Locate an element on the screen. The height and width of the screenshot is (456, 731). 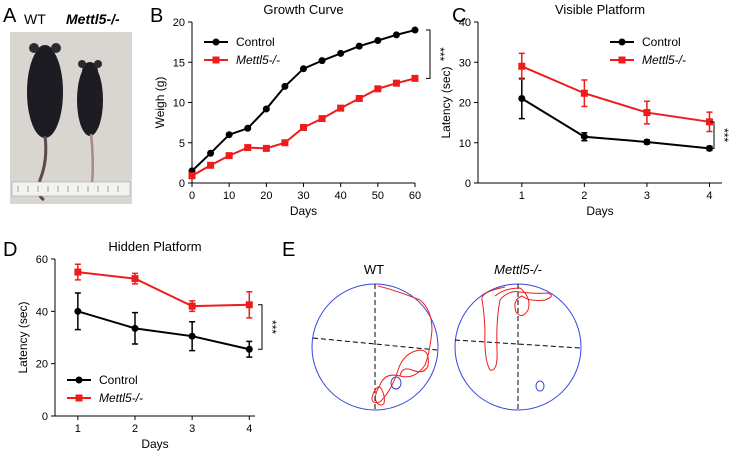
panel-label: E is located at coordinates (288, 250).